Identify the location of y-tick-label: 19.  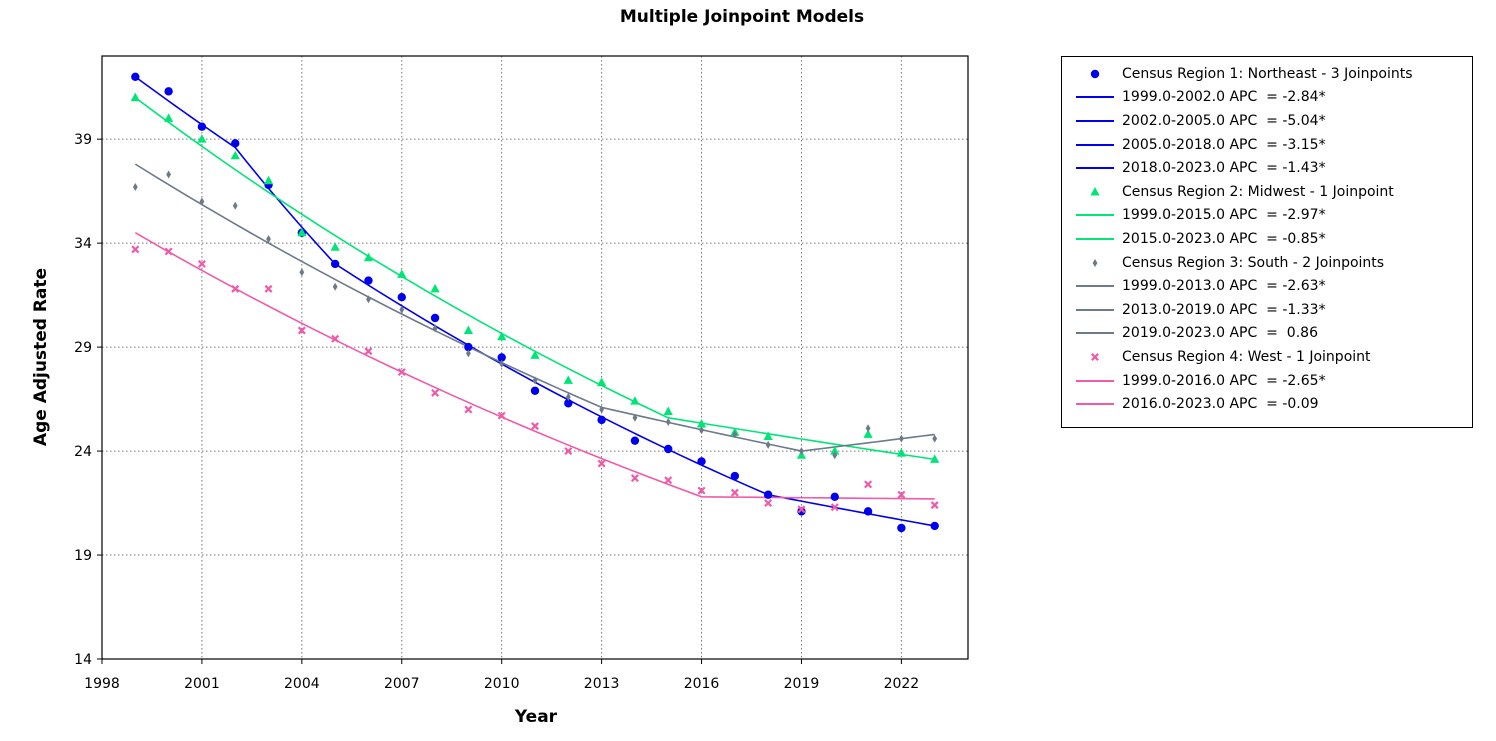
(83, 556).